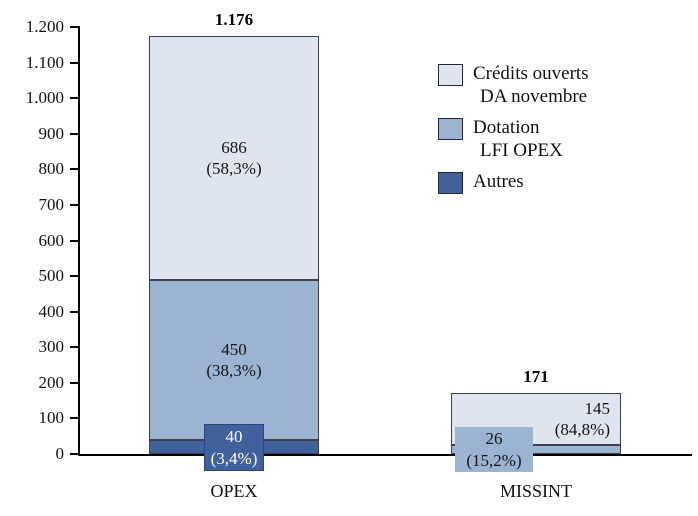 The width and height of the screenshot is (698, 516). What do you see at coordinates (536, 449) in the screenshot?
I see `bar-segment` at bounding box center [536, 449].